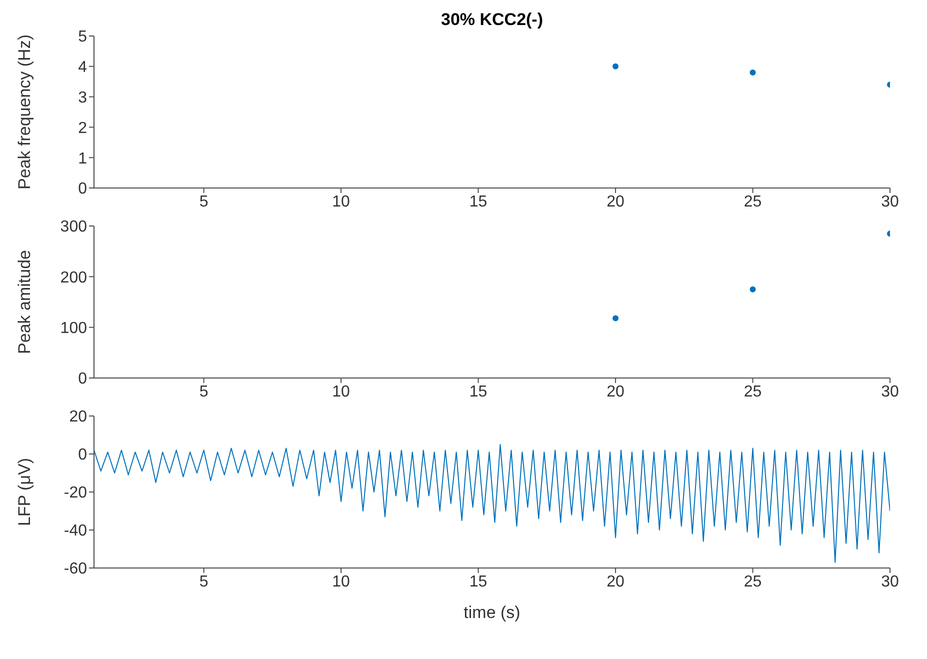  What do you see at coordinates (83, 37) in the screenshot?
I see `y-tick-label: 5` at bounding box center [83, 37].